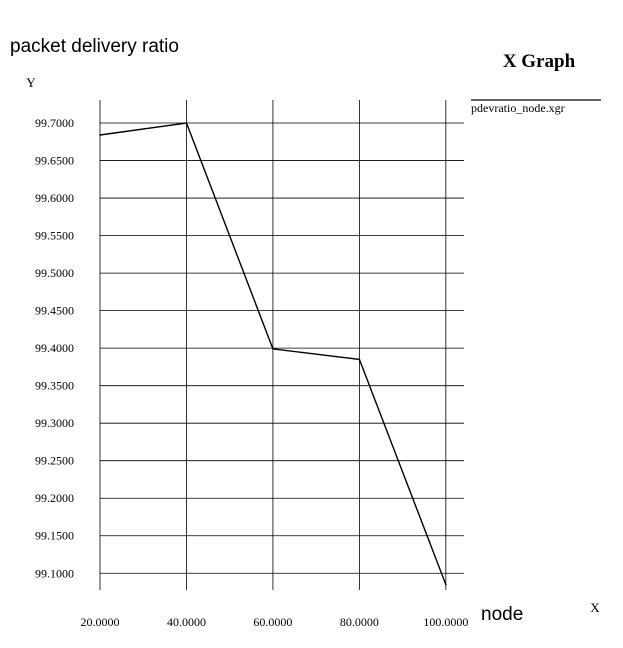 This screenshot has width=623, height=648. Describe the element at coordinates (272, 622) in the screenshot. I see `x-tick-label: 60.0000` at that location.